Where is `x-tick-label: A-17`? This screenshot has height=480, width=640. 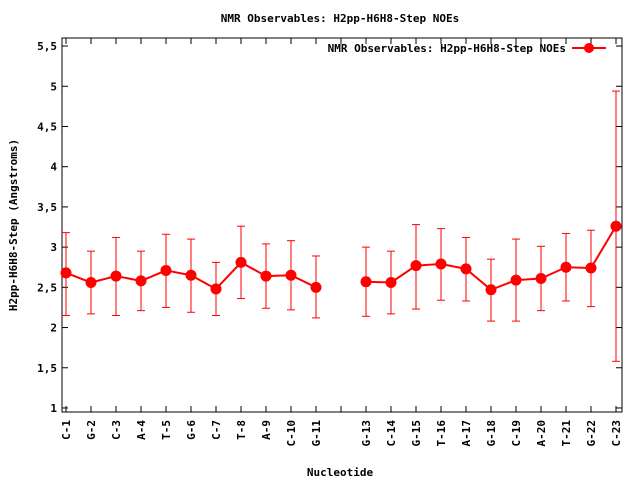
x-tick-label: A-17 is located at coordinates (466, 433).